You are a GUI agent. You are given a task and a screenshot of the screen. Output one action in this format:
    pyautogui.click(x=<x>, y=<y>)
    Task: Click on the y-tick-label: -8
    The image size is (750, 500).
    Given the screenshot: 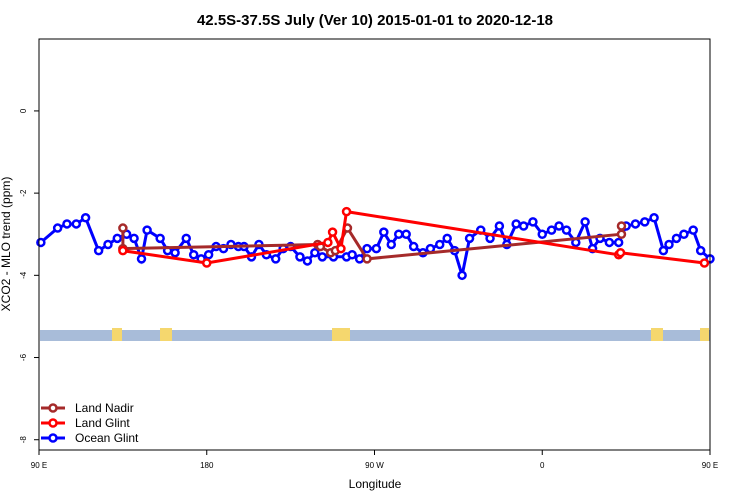 What is the action you would take?
    pyautogui.click(x=23, y=440)
    